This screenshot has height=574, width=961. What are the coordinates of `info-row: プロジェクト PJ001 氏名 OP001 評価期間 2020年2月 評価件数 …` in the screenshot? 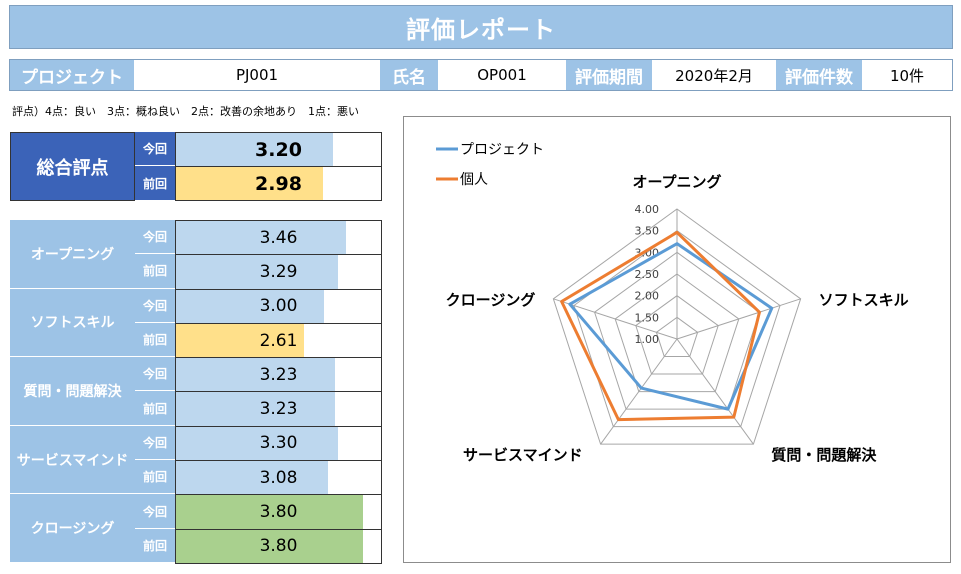 It's located at (481, 75).